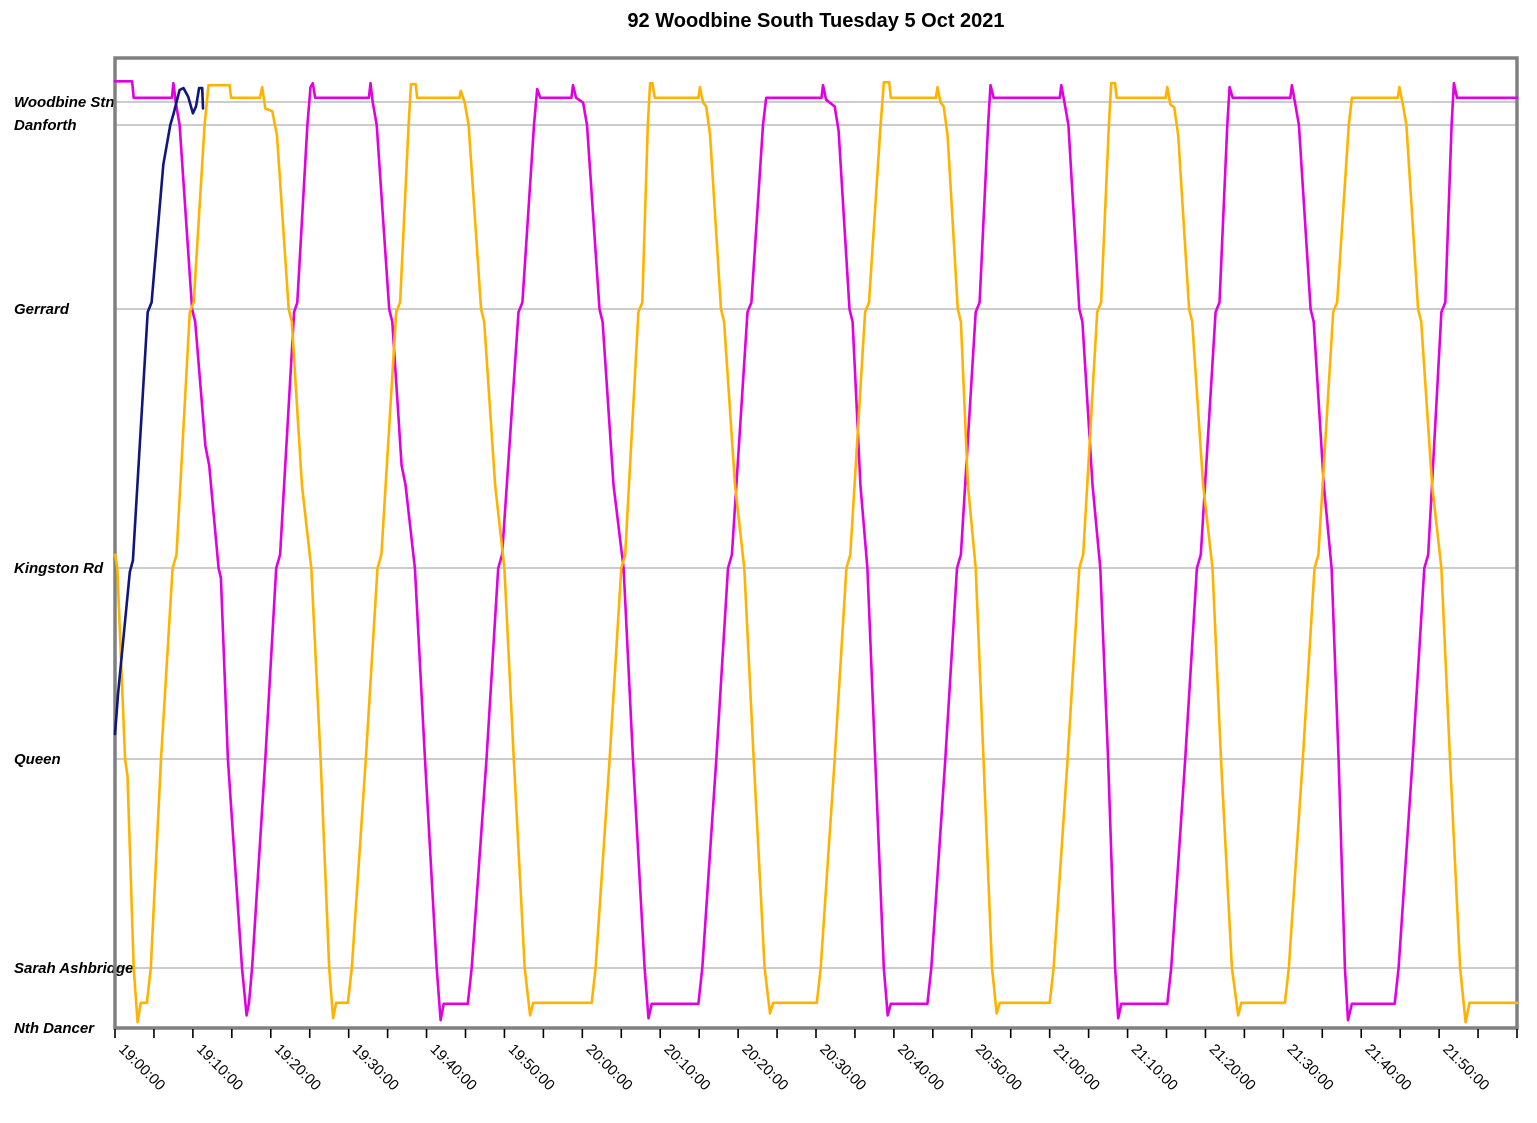 This screenshot has height=1123, width=1537. What do you see at coordinates (453, 1067) in the screenshot?
I see `x-tick-label-194000: 19:40:00` at bounding box center [453, 1067].